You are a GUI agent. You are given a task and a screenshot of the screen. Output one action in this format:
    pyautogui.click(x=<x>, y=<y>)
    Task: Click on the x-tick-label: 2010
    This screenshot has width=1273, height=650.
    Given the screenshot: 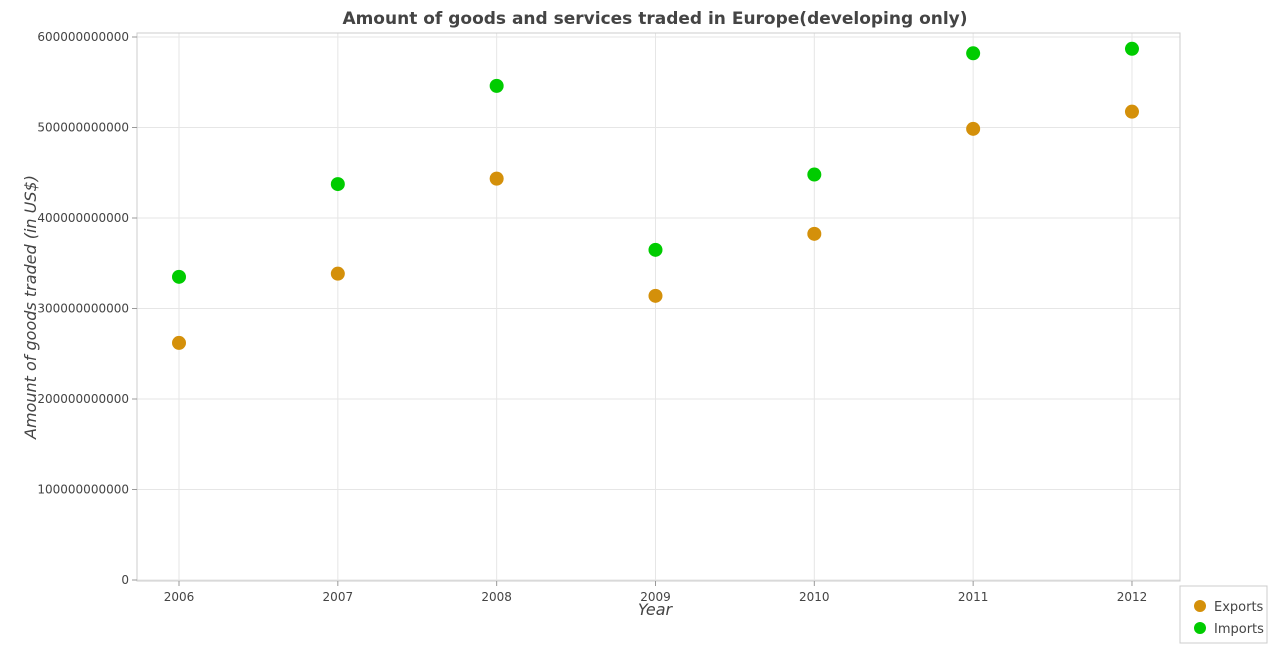 What is the action you would take?
    pyautogui.click(x=814, y=597)
    